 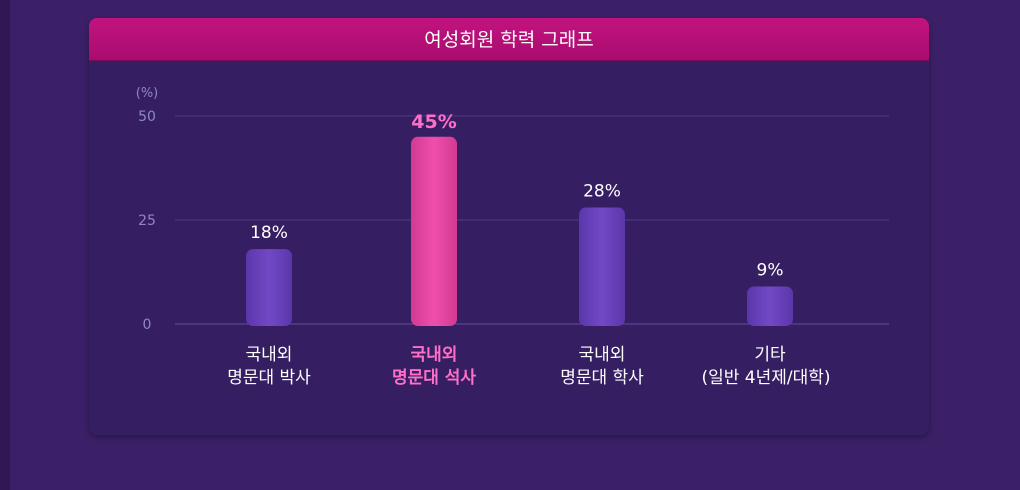 What do you see at coordinates (434, 378) in the screenshot?
I see `category-label: 명문대 석사` at bounding box center [434, 378].